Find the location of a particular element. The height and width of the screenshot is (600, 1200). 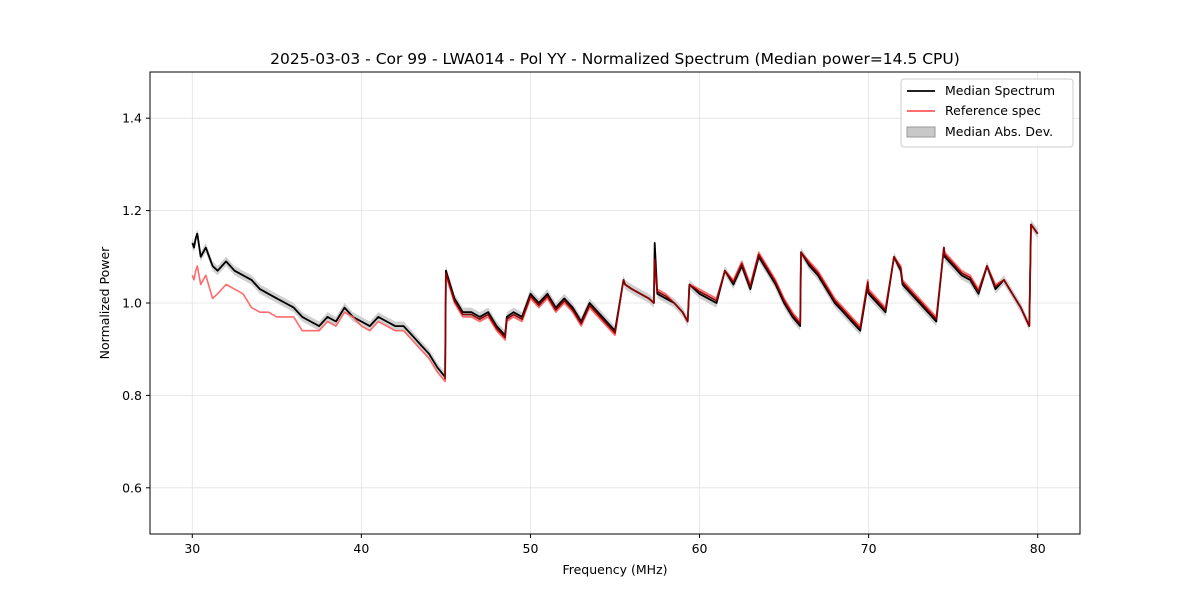

y-tick-label: 0.8 is located at coordinates (132, 395).